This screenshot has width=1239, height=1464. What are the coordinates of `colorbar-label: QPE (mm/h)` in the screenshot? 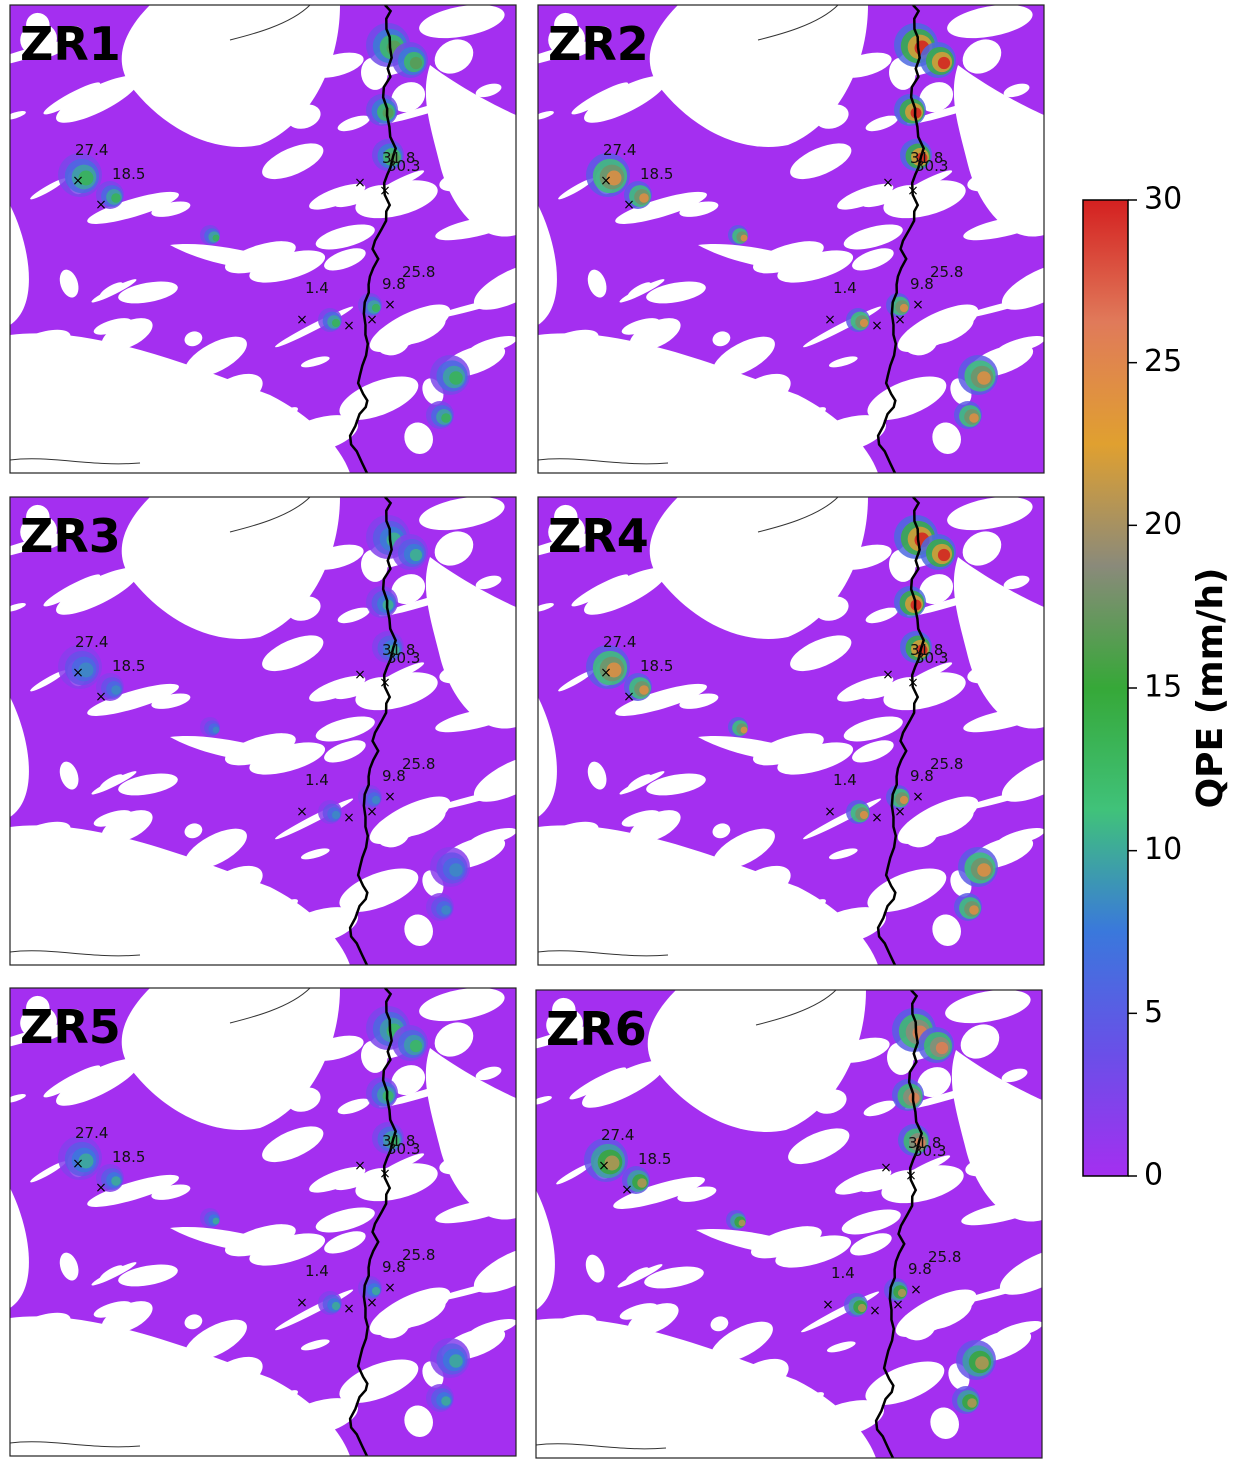 It's located at (1210, 688).